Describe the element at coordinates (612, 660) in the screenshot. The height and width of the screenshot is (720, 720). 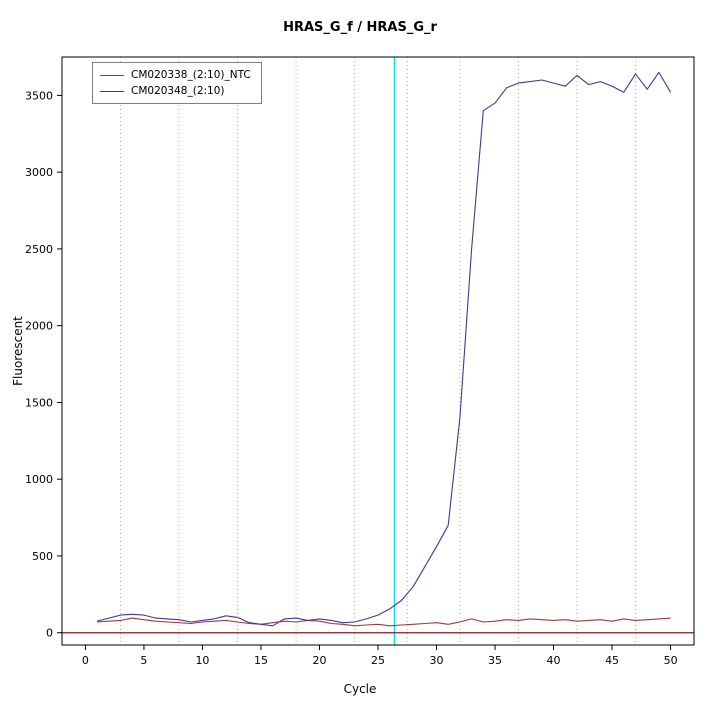
I see `svg-text: 45` at that location.